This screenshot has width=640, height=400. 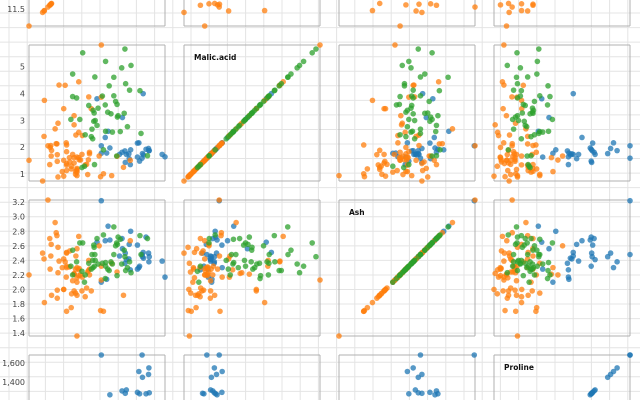 I want to click on panel-proline-vs-alcohol, so click(x=97, y=376).